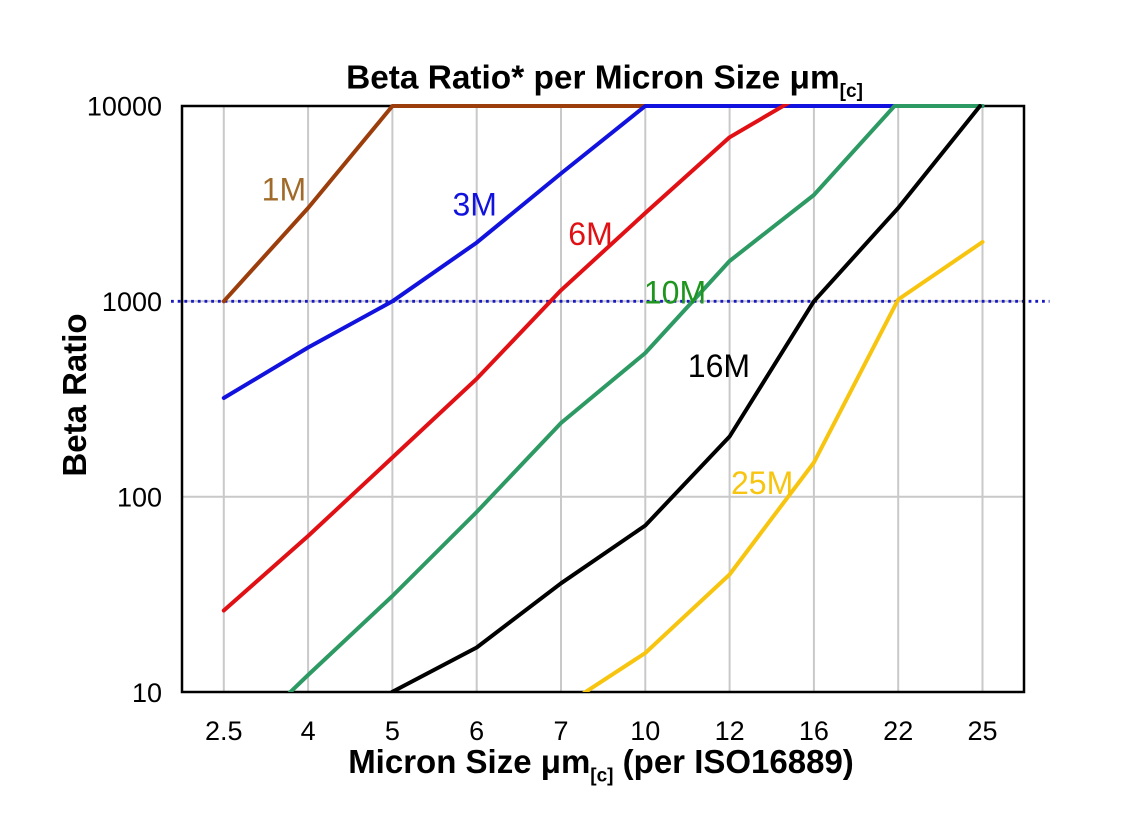 Image resolution: width=1132 pixels, height=814 pixels. Describe the element at coordinates (730, 731) in the screenshot. I see `svg-text: 12` at that location.